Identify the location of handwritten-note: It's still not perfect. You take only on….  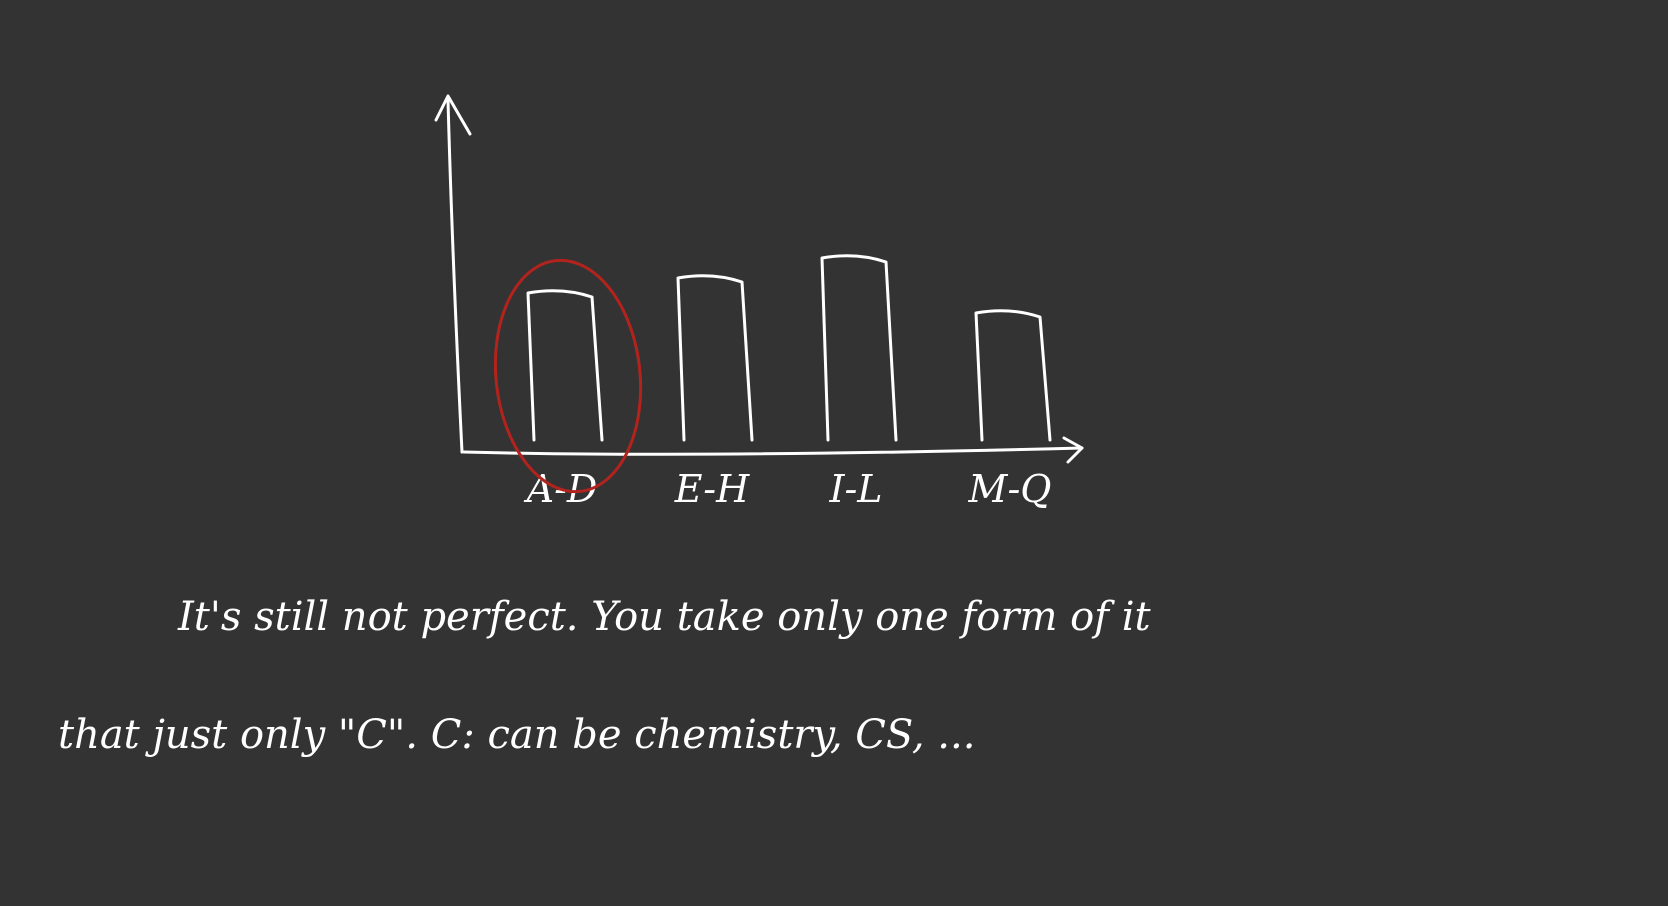
(604, 676).